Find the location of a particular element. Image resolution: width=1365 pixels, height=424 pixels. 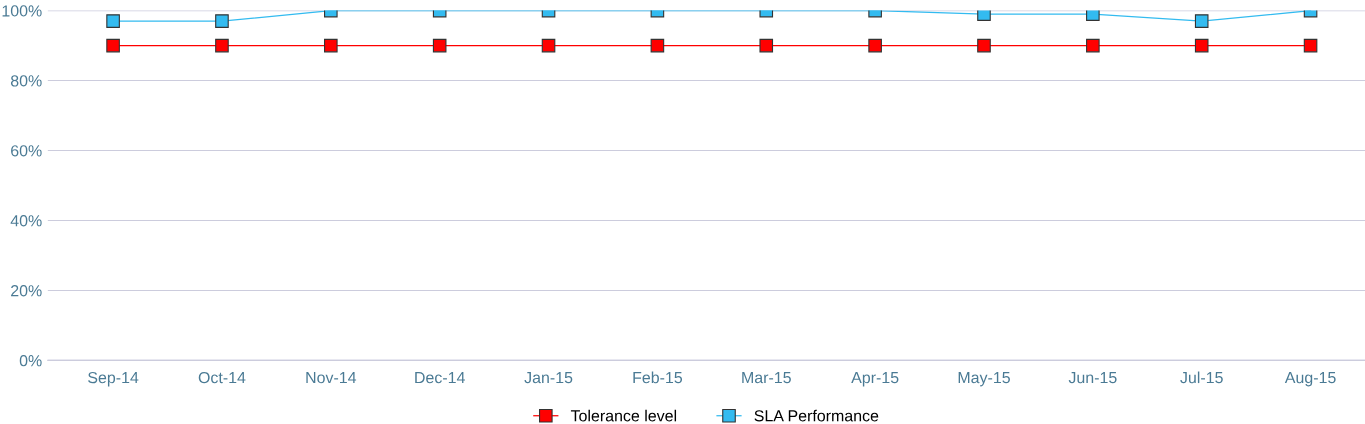

y-tick-label: 80% is located at coordinates (26, 81).